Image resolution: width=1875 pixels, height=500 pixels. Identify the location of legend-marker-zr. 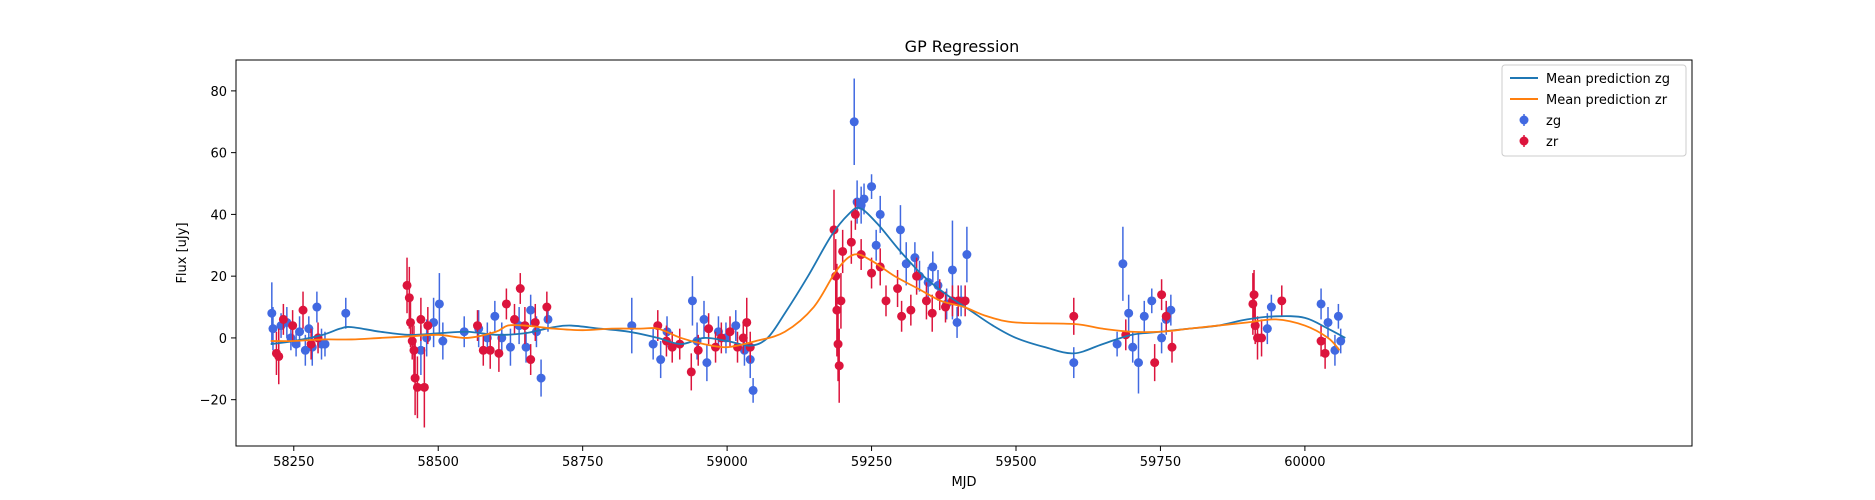
(1524, 141).